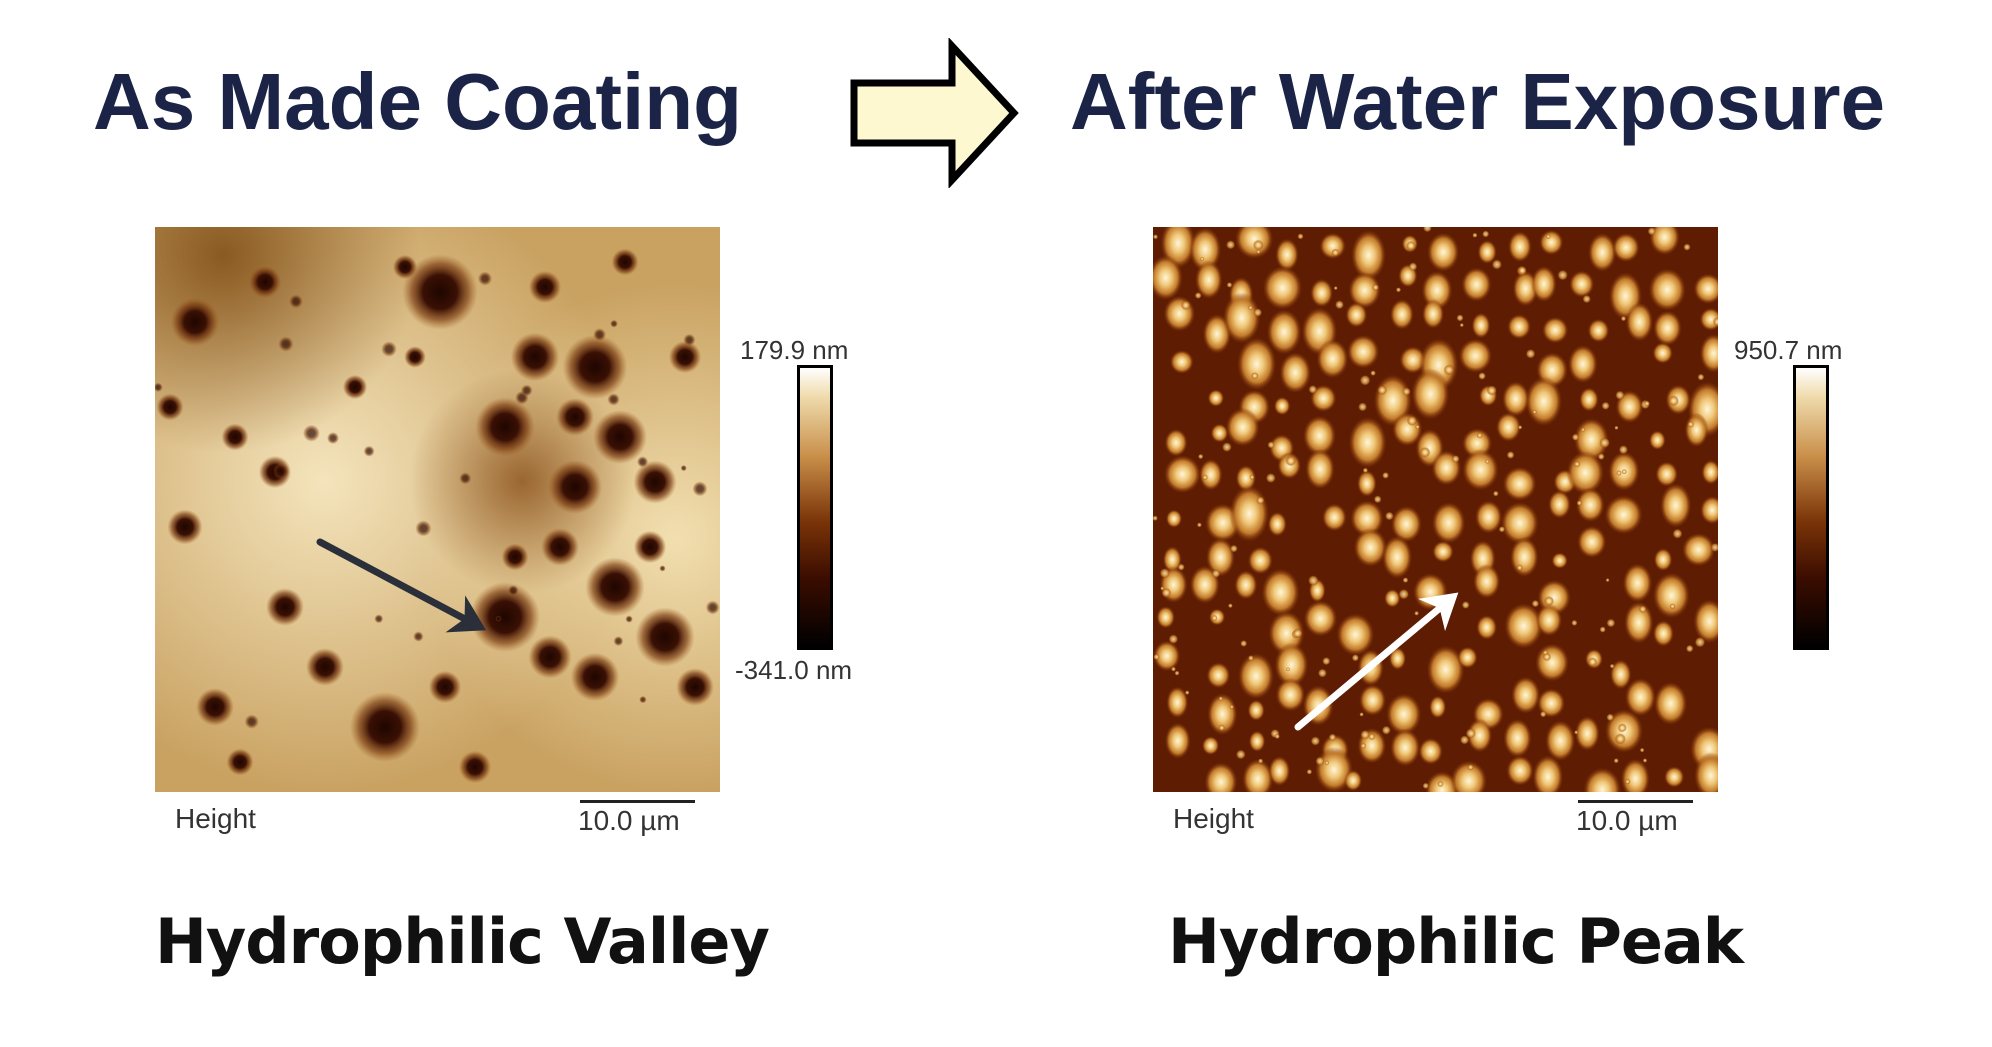 The height and width of the screenshot is (1047, 1992). I want to click on process-arrow-icon, so click(934, 113).